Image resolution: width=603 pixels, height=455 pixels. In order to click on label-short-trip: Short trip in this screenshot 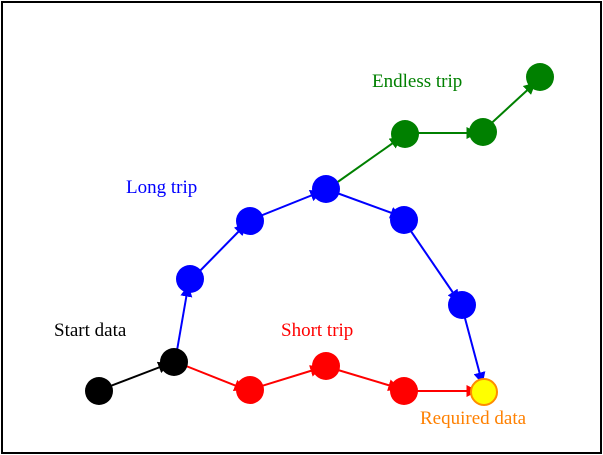, I will do `click(317, 330)`.